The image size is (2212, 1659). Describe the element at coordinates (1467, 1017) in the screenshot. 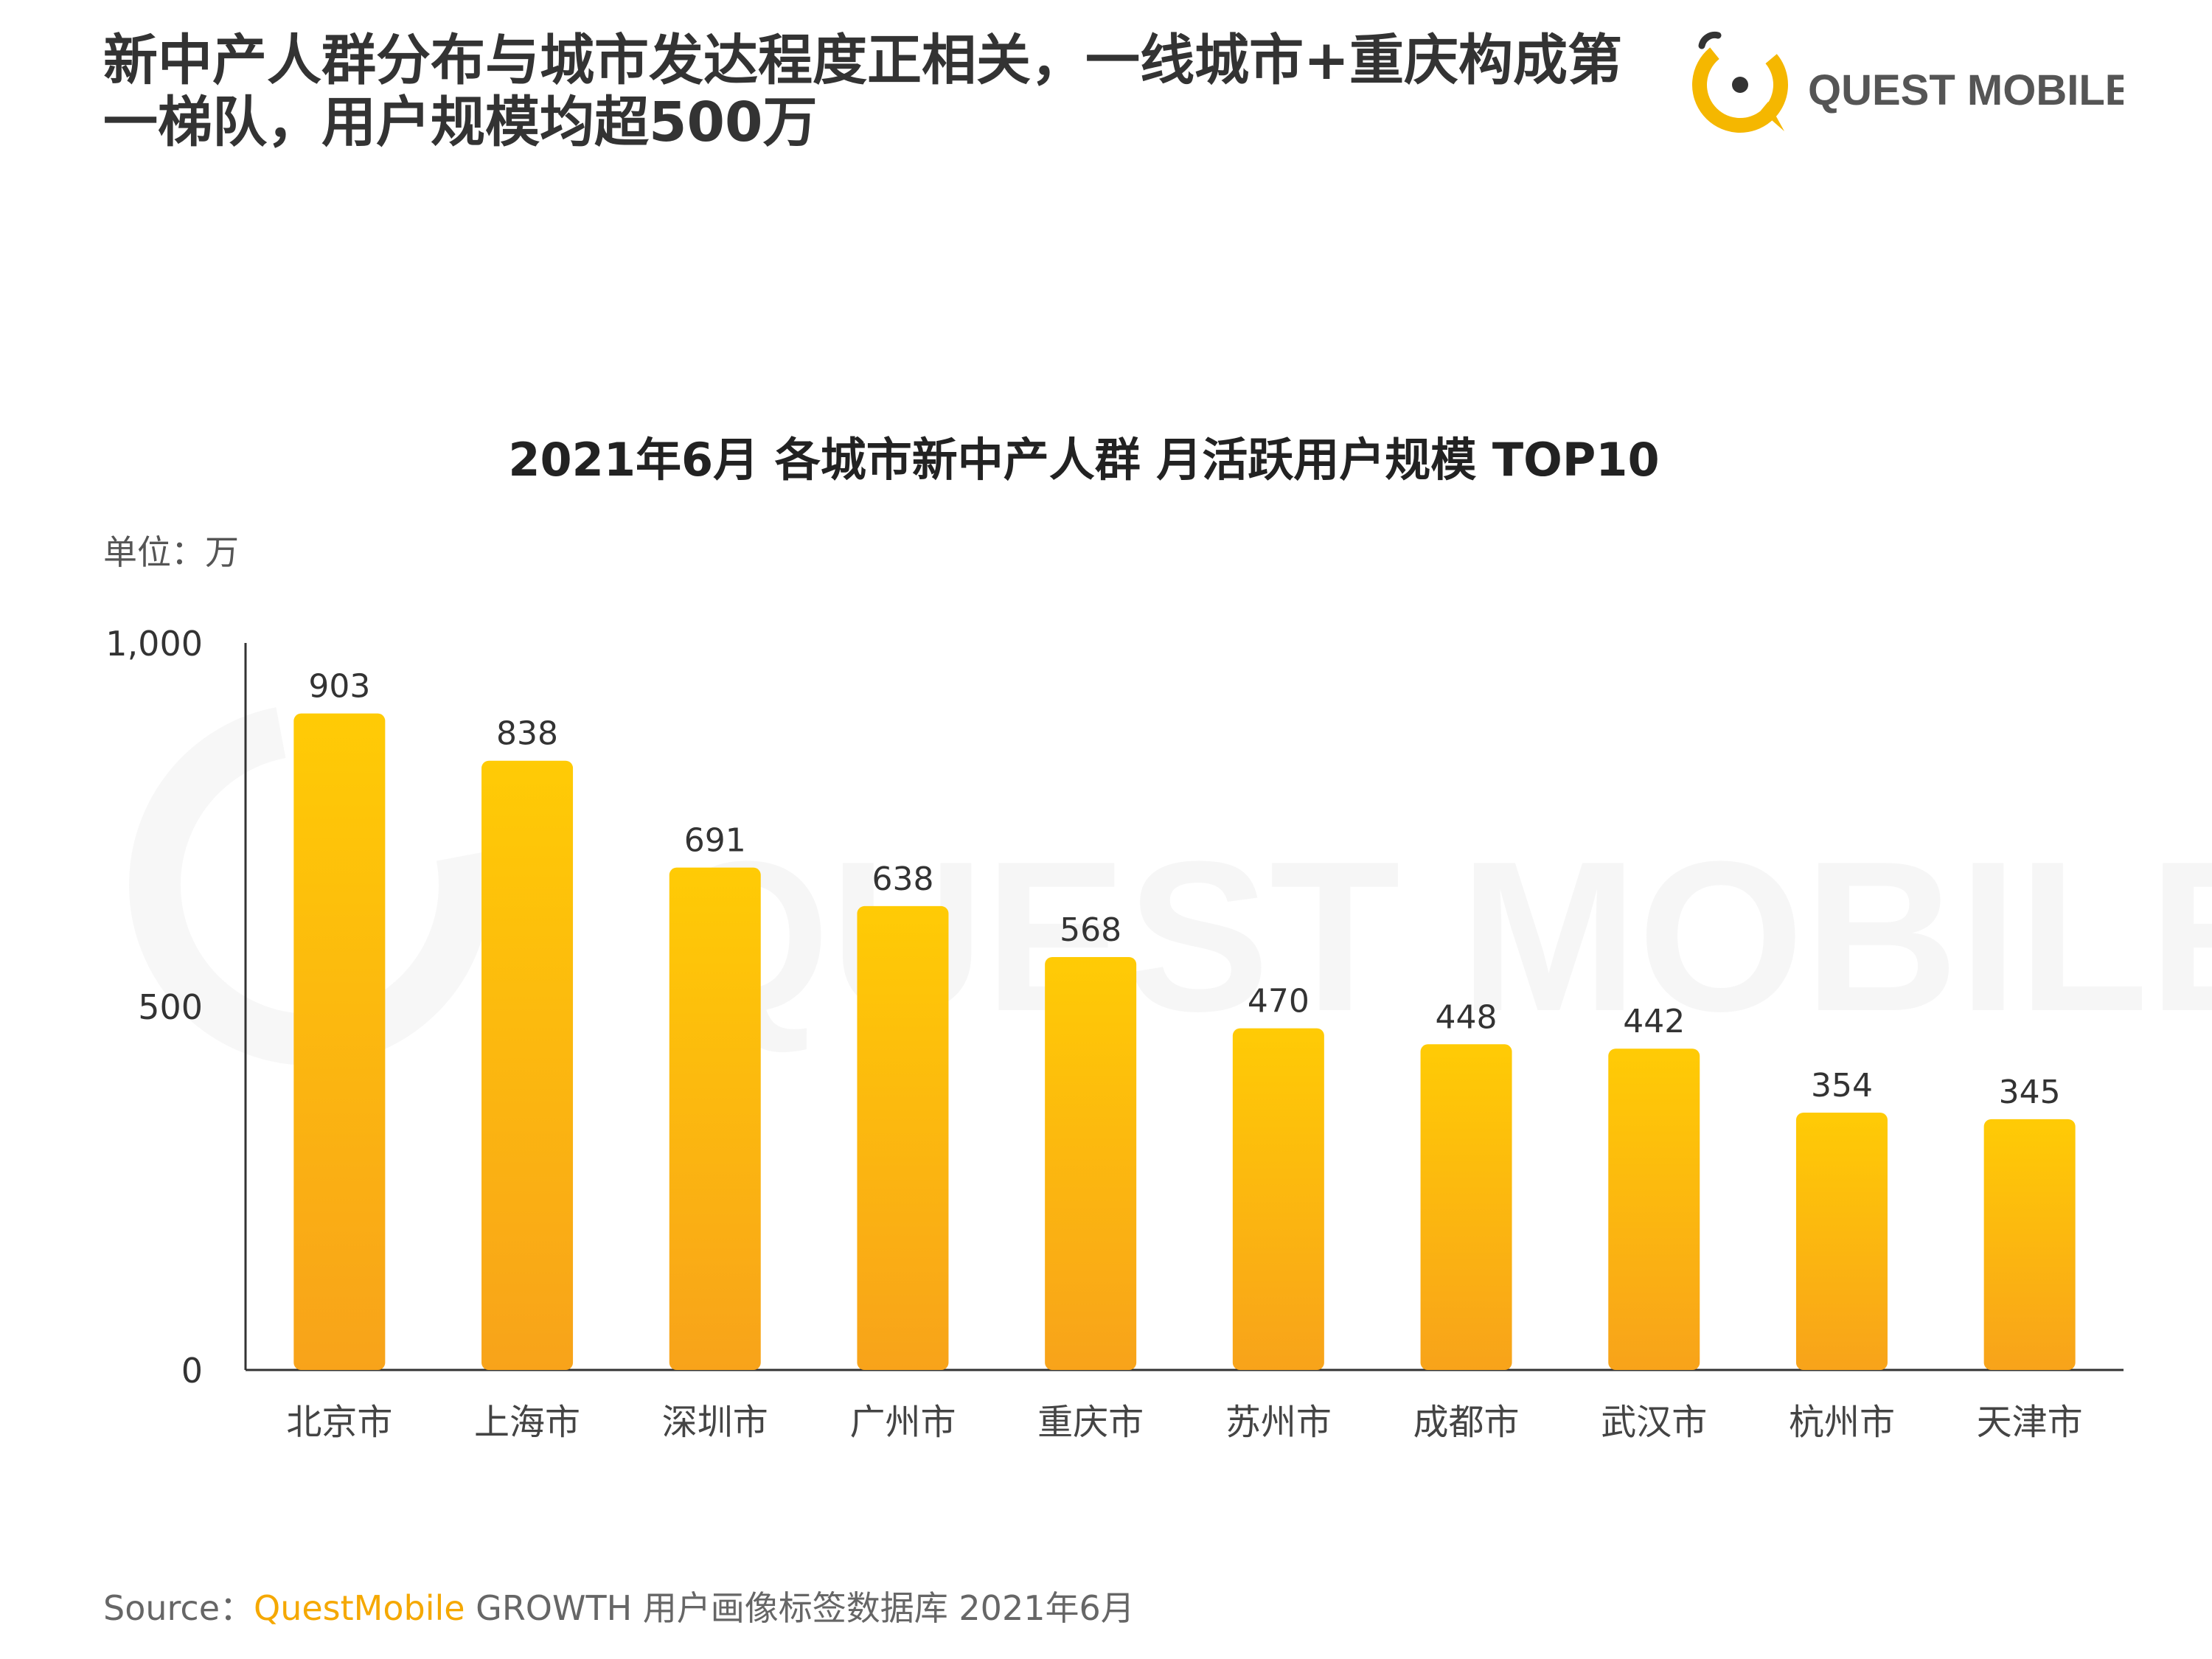

I see `bar-value-label: 448` at that location.